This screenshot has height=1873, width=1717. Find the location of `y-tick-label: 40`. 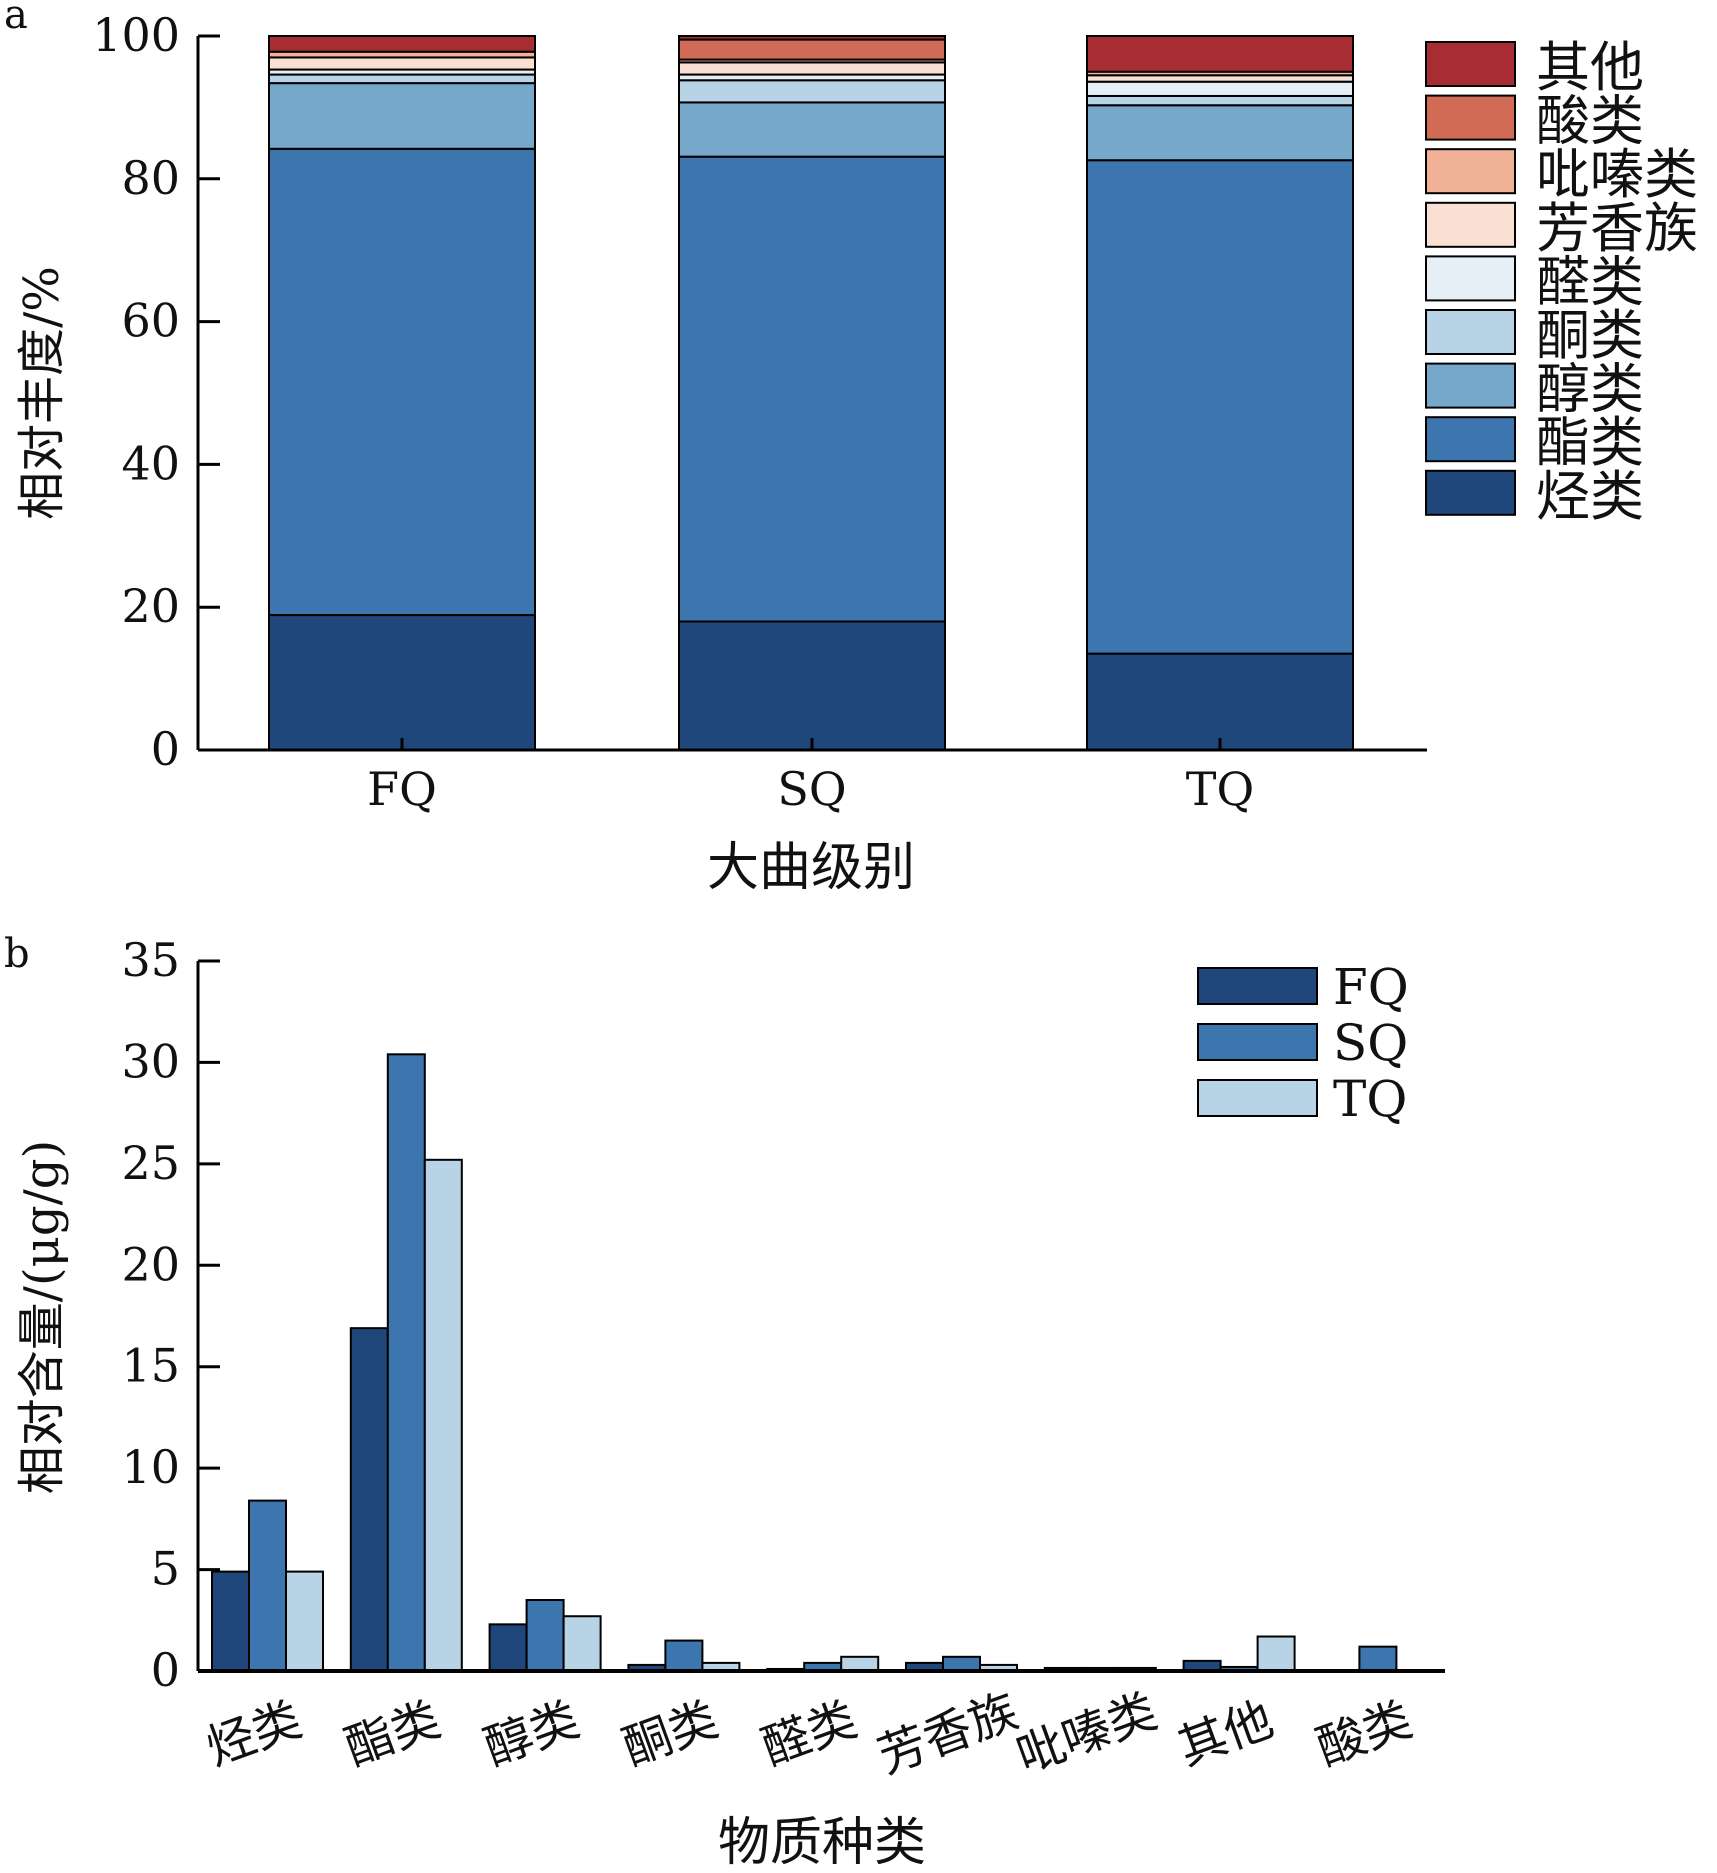

y-tick-label: 40 is located at coordinates (150, 463).